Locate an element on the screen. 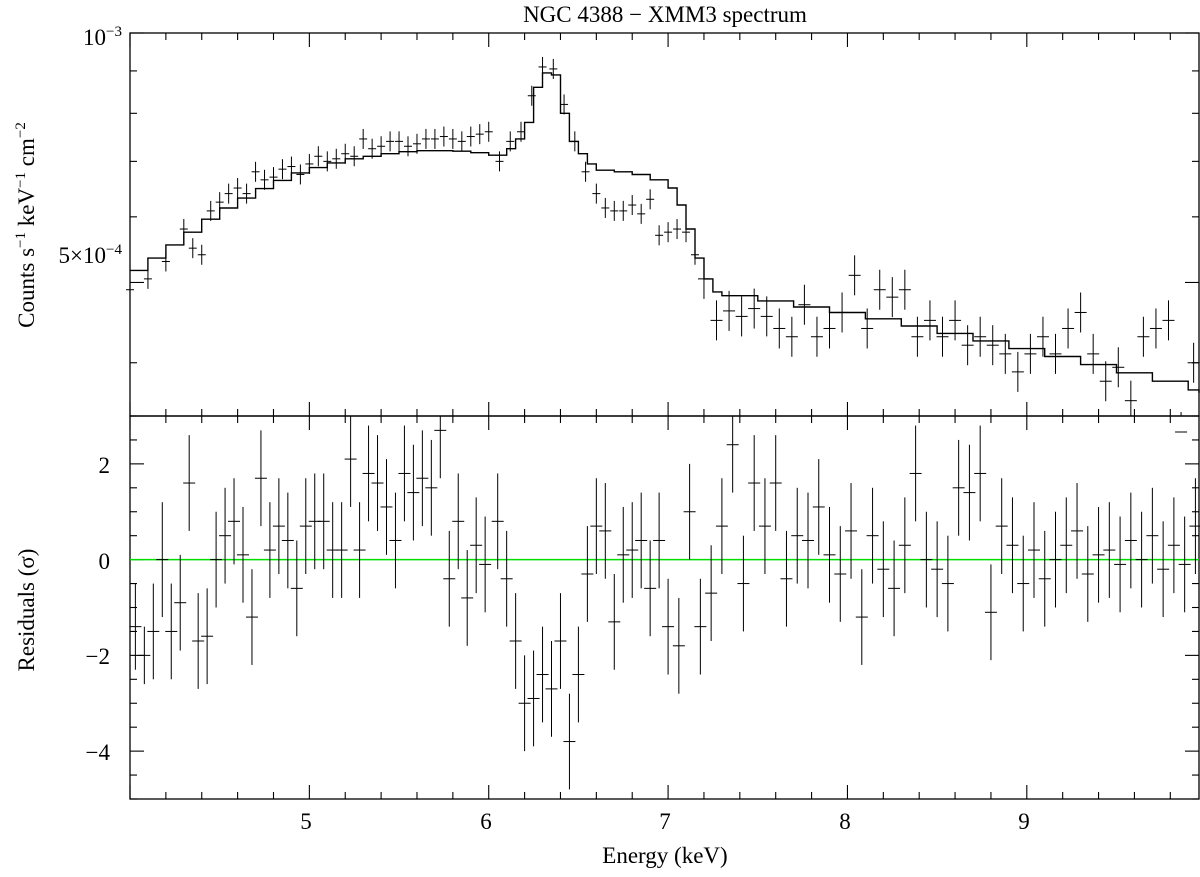  residuals-ytick-label-minus4: −4 is located at coordinates (98, 752).